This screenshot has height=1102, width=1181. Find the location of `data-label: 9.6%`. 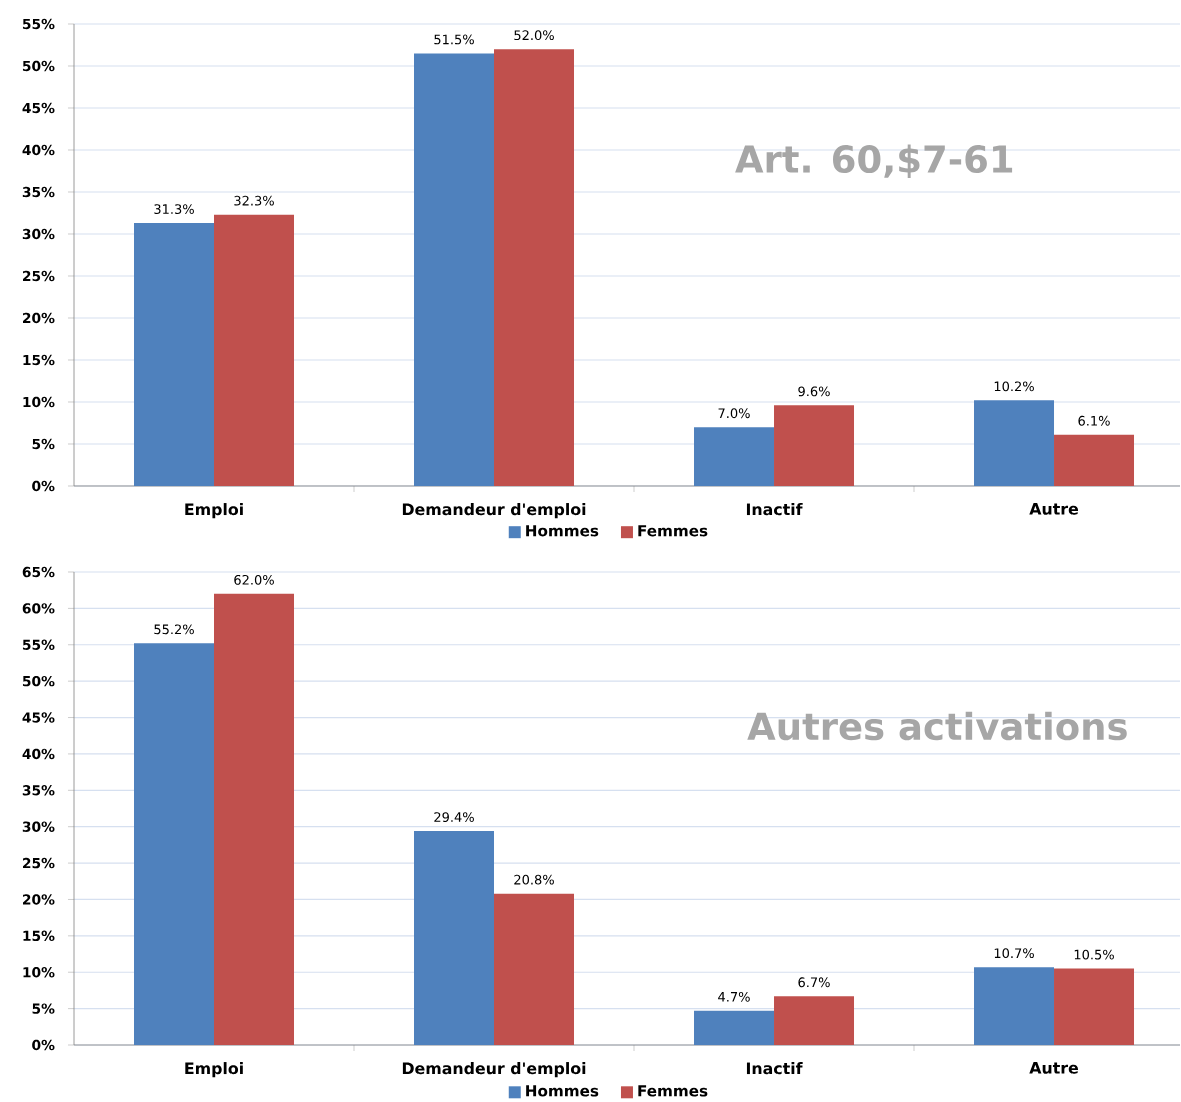

data-label: 9.6% is located at coordinates (814, 391).